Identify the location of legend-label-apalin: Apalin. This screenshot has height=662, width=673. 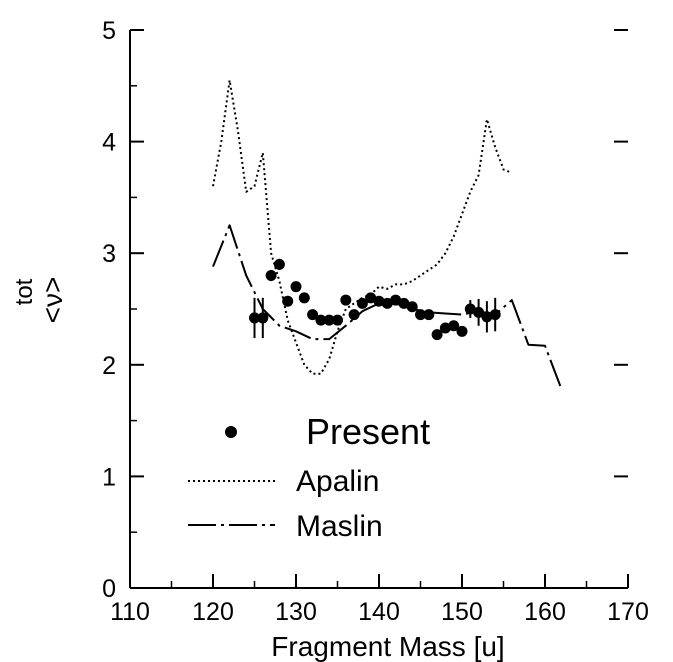
(337, 481).